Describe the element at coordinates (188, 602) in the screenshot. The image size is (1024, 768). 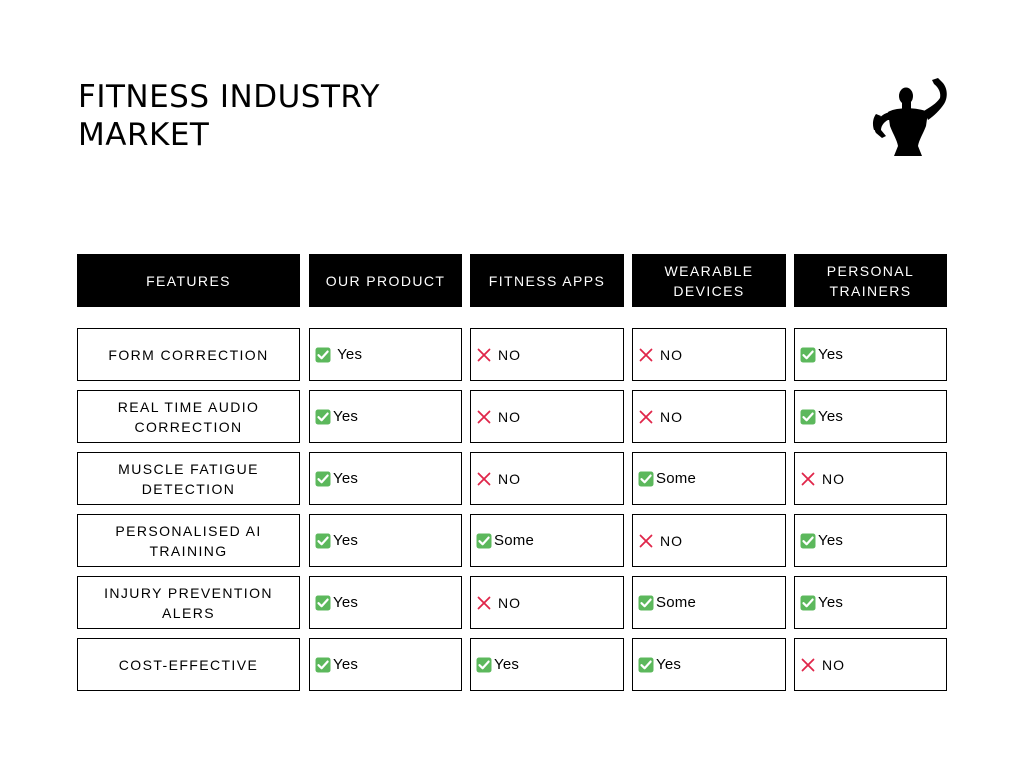
I see `feature-cell: INJURY PREVENTION ALERS` at that location.